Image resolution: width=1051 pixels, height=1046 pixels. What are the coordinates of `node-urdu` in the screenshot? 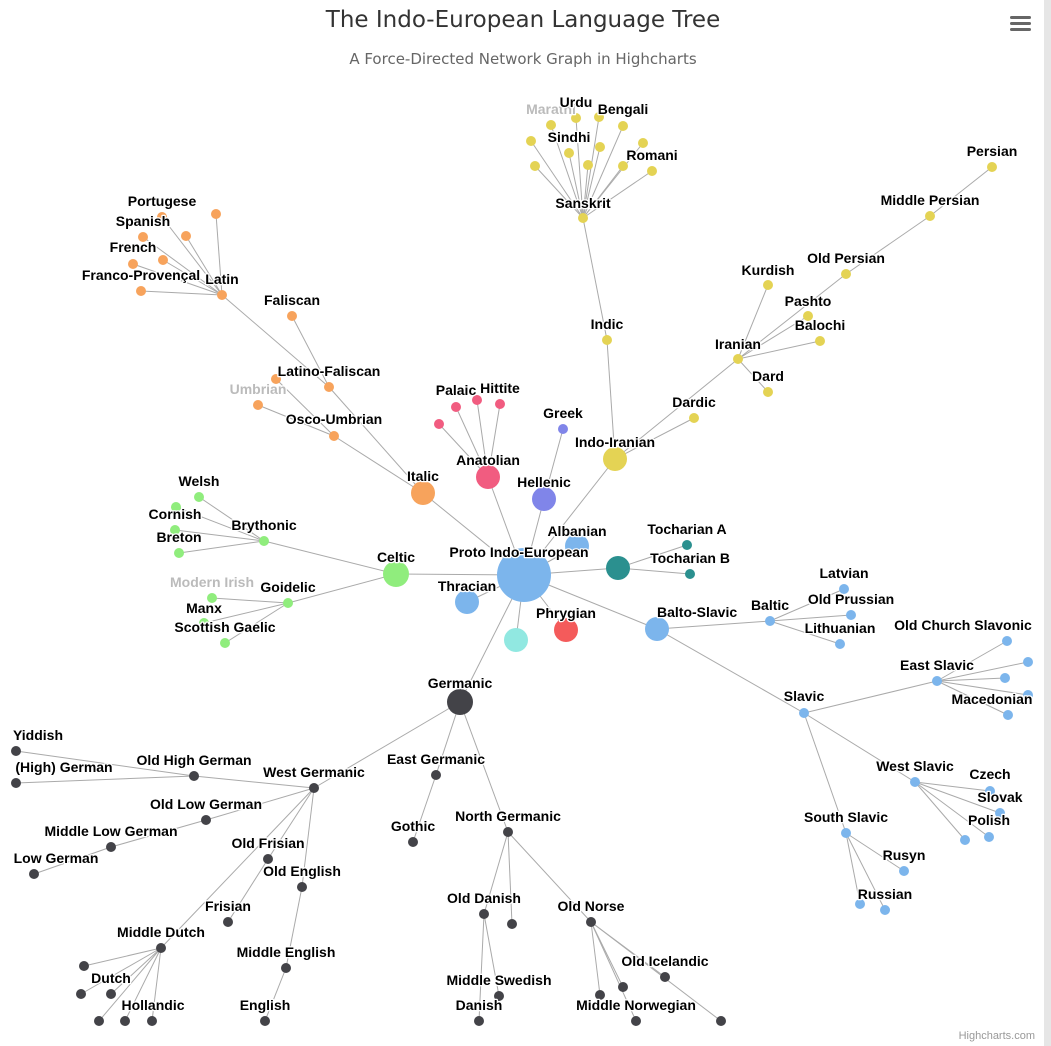 It's located at (576, 118).